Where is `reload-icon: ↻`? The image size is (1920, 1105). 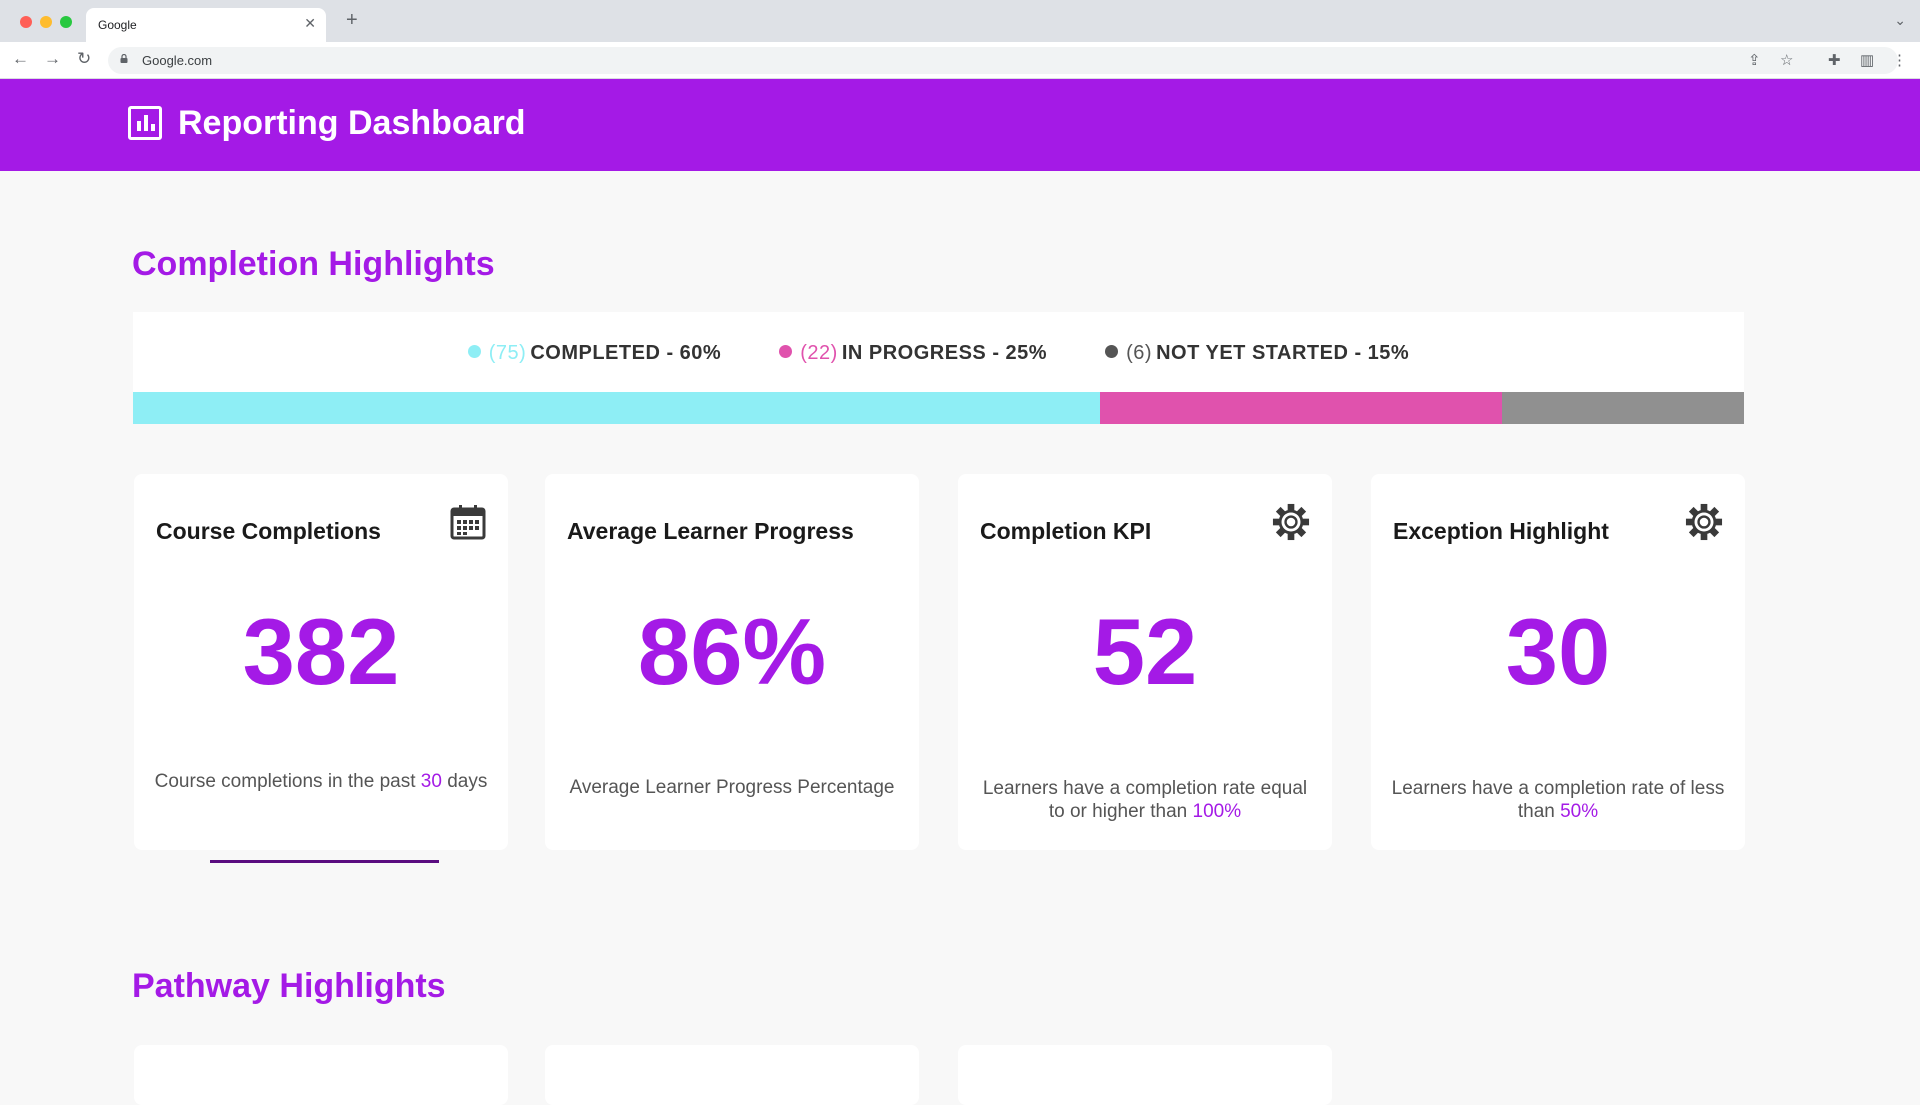 reload-icon: ↻ is located at coordinates (84, 58).